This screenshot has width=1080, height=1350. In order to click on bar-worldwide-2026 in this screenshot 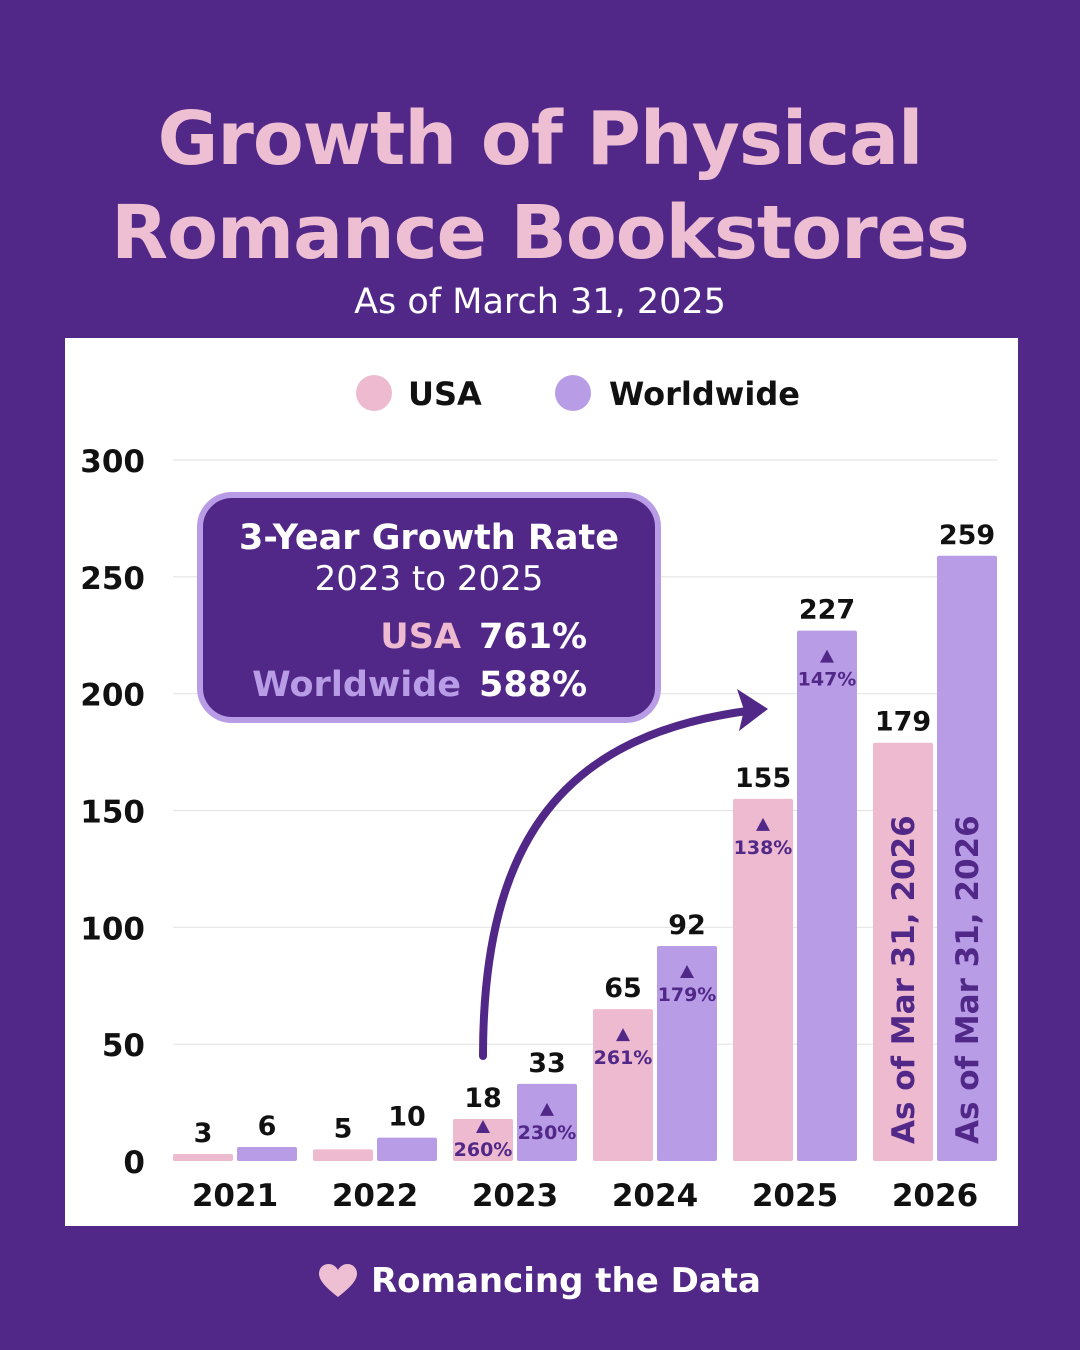, I will do `click(967, 858)`.